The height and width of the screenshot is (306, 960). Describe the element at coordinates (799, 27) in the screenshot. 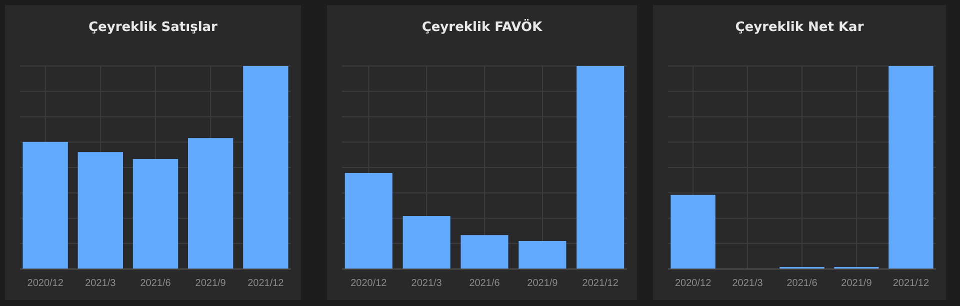

I see `chart-title: Çeyreklik Net Kar` at that location.